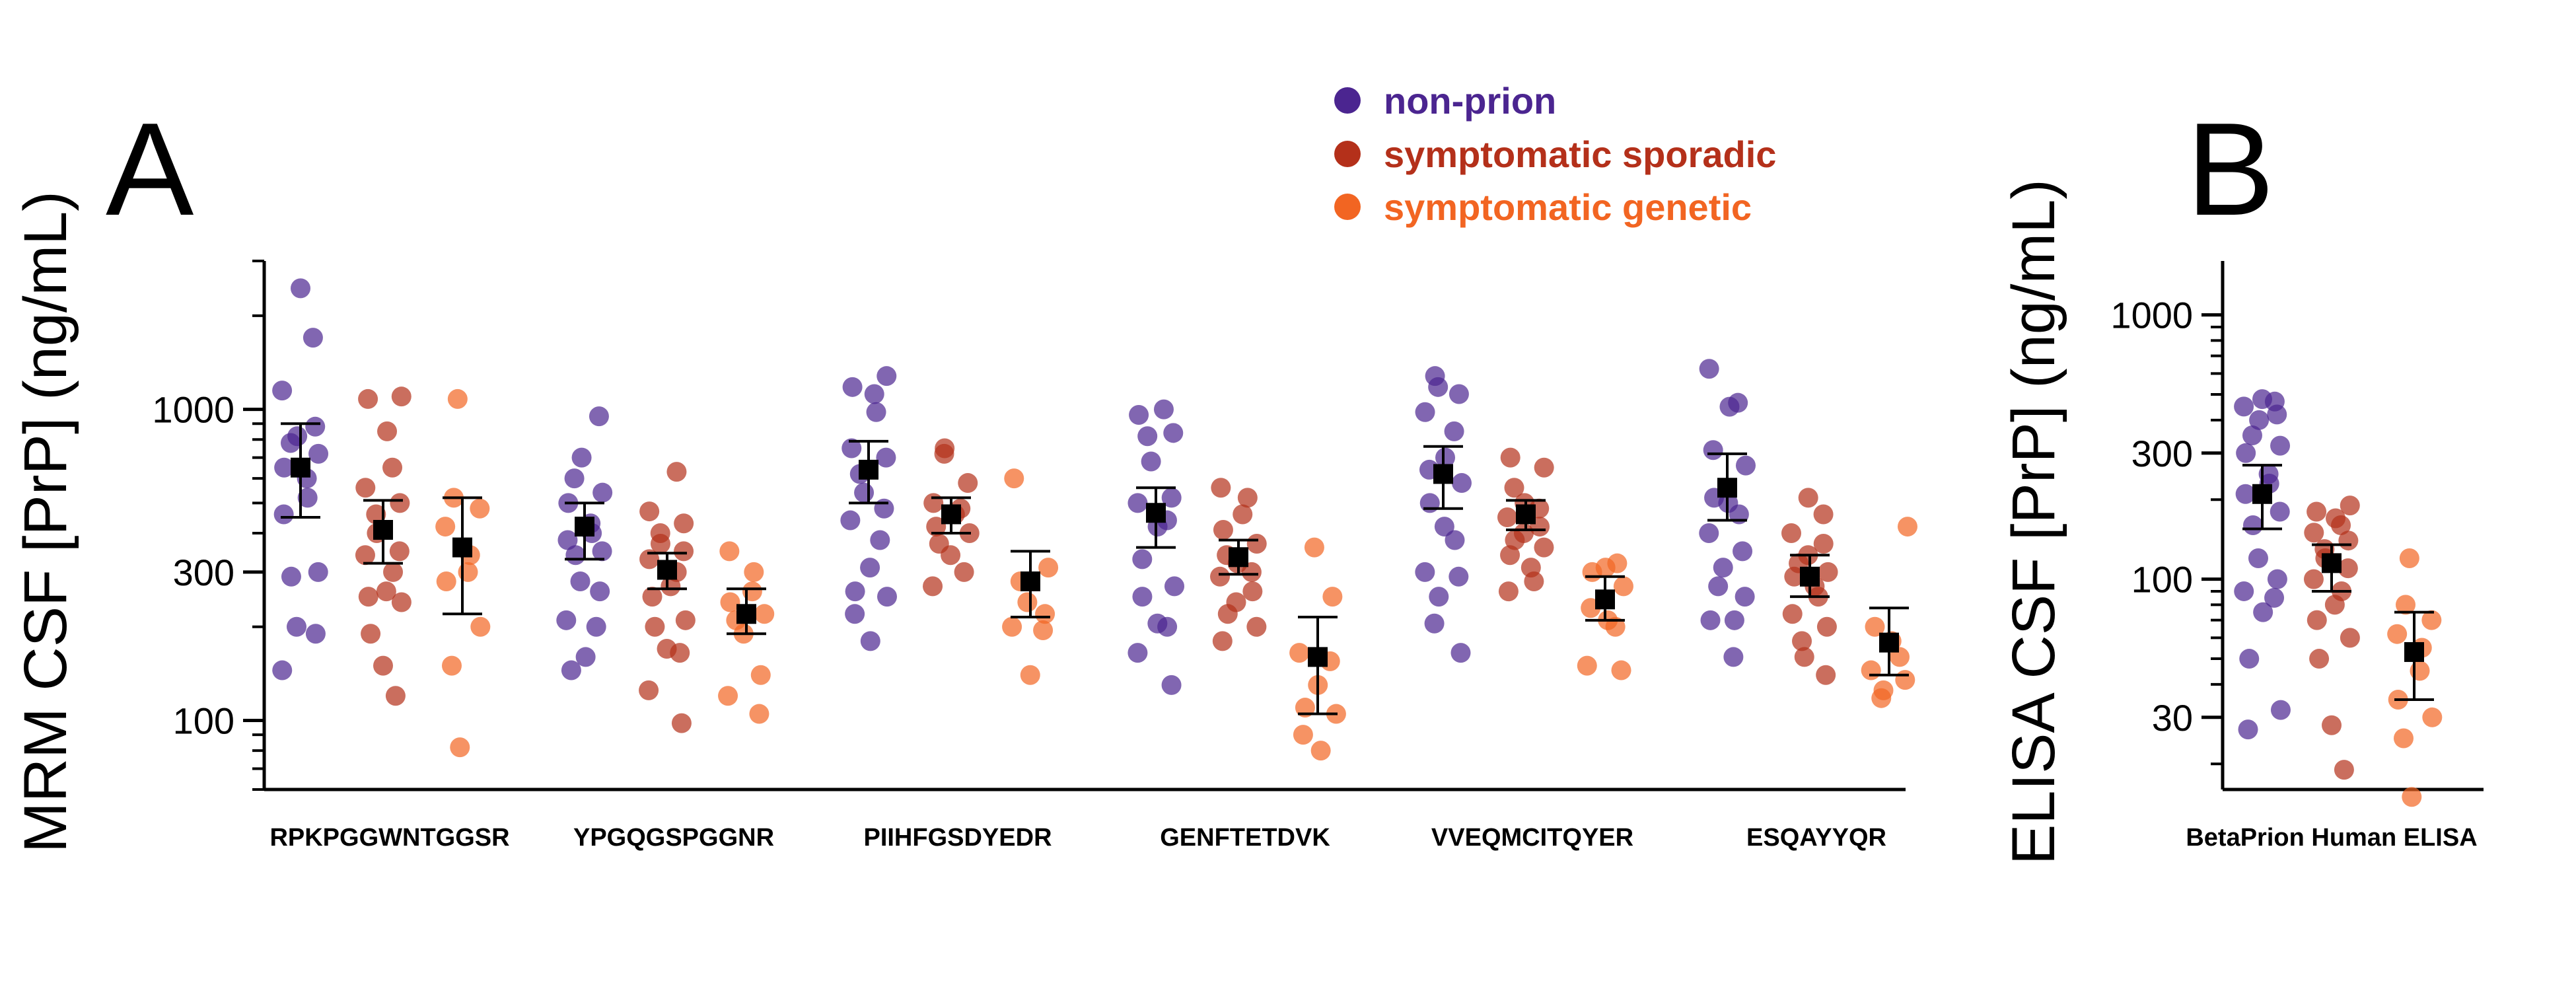 The width and height of the screenshot is (2576, 991). What do you see at coordinates (667, 570) in the screenshot?
I see `panel-a-ypgqgspggnr-symptomatic-sporadic-mean-marker` at bounding box center [667, 570].